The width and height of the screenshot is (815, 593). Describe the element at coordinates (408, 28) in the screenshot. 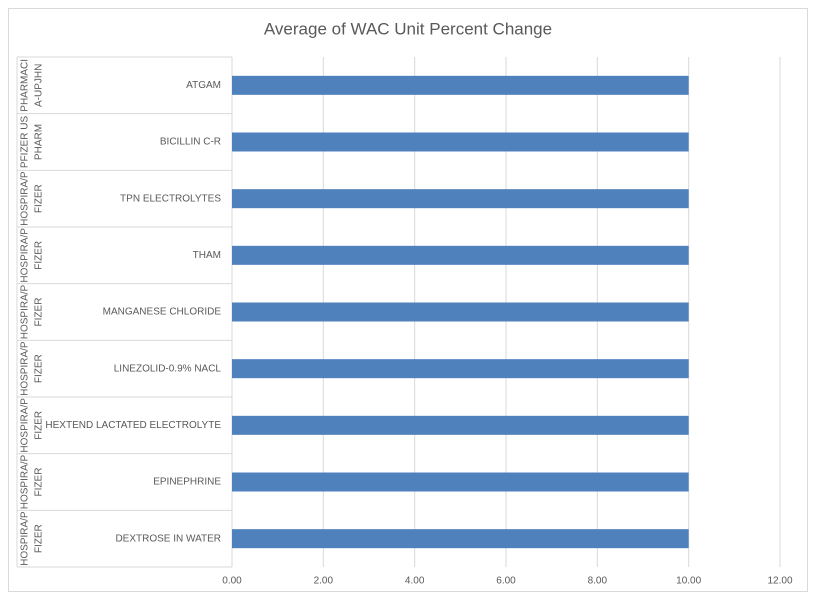

I see `chart-title: Average of WAC Unit Percent Change` at that location.